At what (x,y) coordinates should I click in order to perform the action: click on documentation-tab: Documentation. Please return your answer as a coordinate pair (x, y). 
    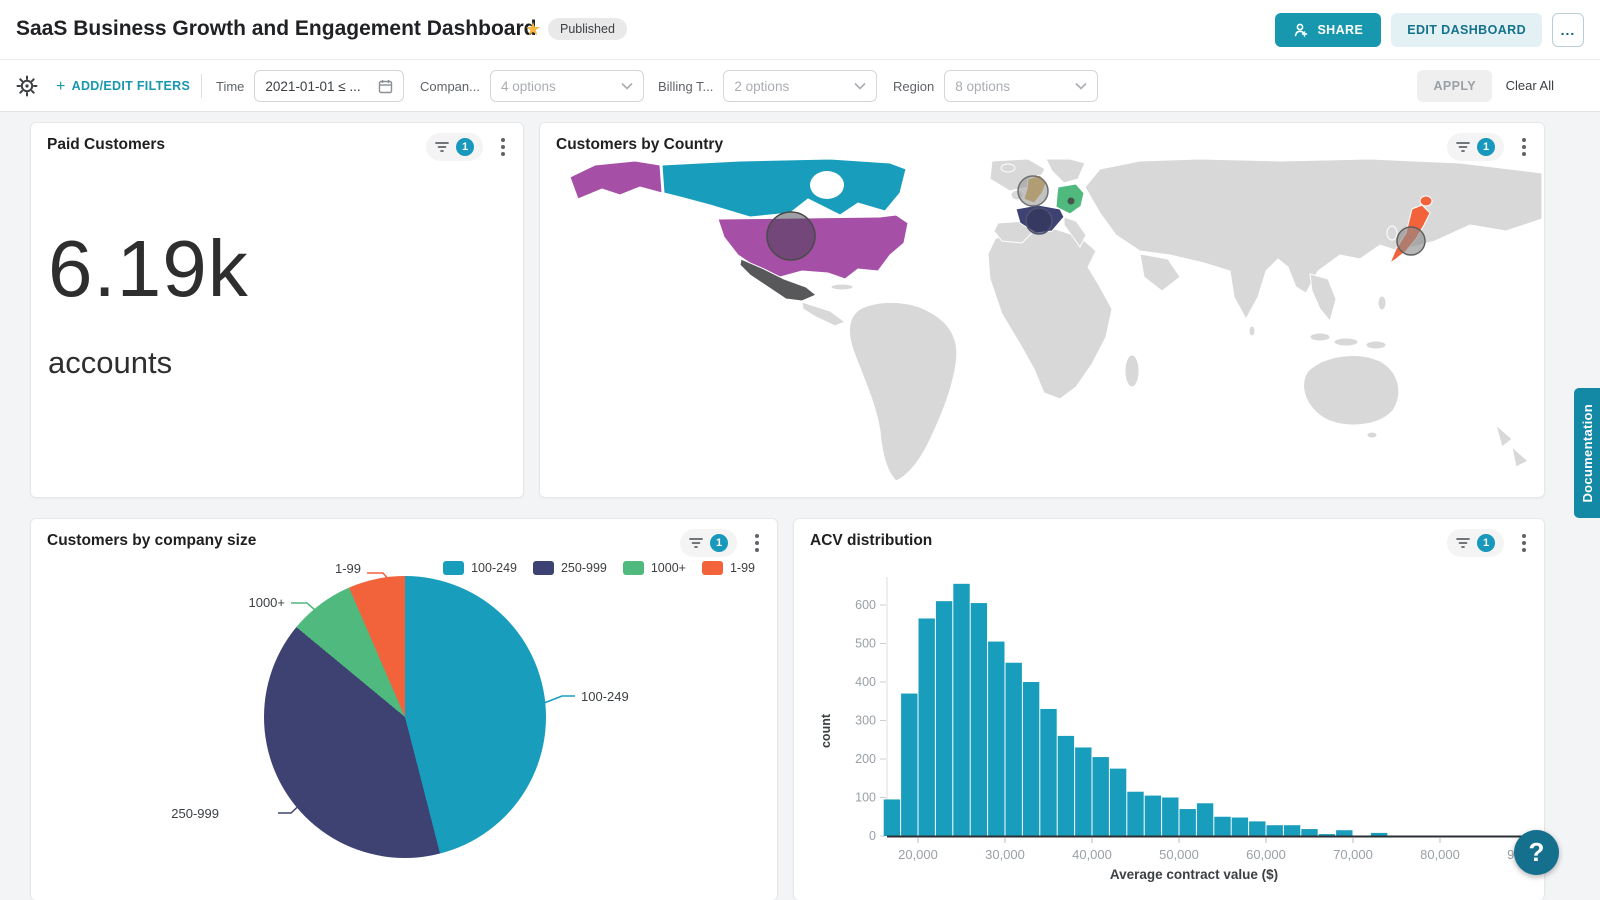
    Looking at the image, I should click on (1587, 453).